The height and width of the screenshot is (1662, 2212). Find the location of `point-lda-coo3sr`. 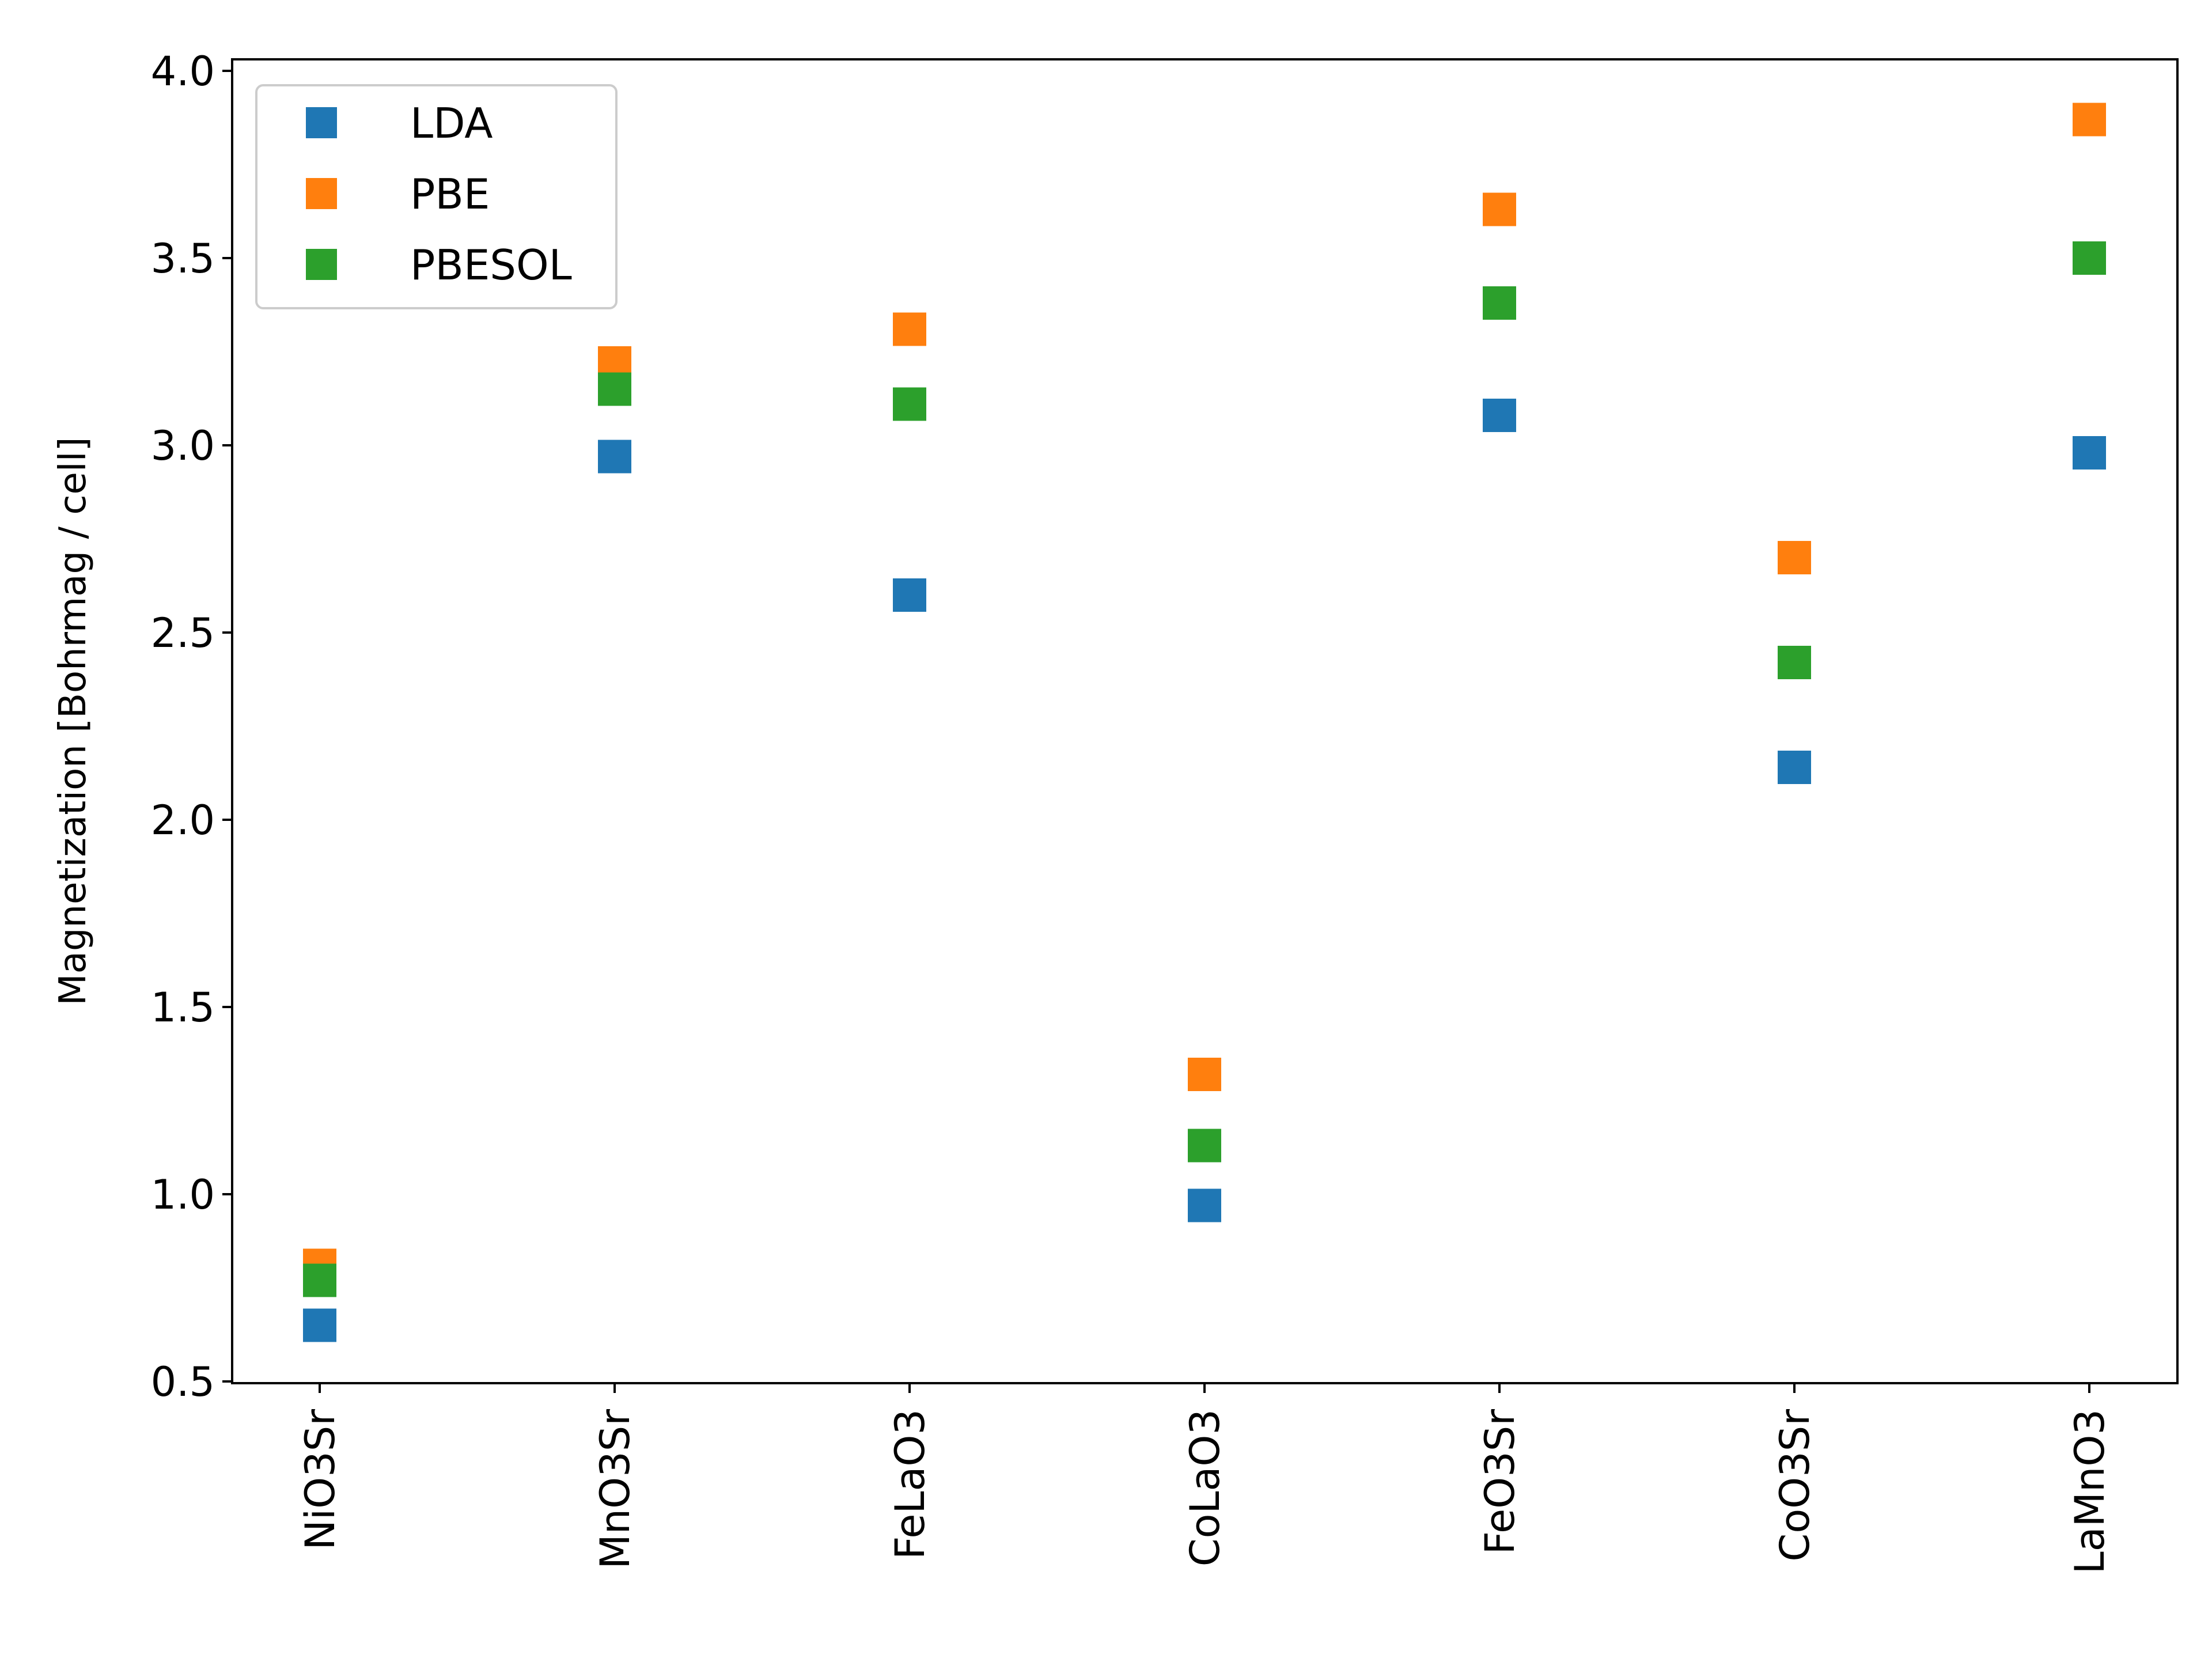

point-lda-coo3sr is located at coordinates (1794, 768).